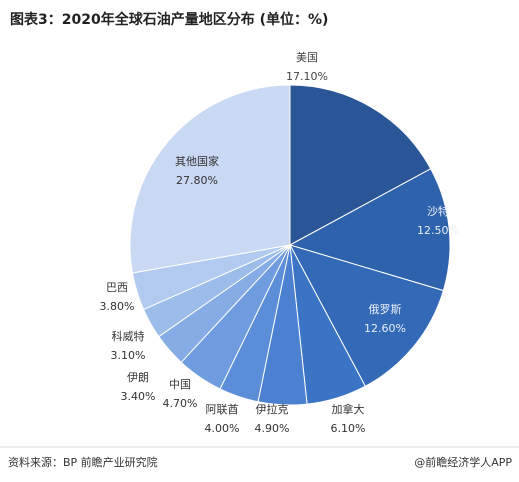 The image size is (519, 482). Describe the element at coordinates (138, 377) in the screenshot. I see `slice-label: 伊朗` at that location.